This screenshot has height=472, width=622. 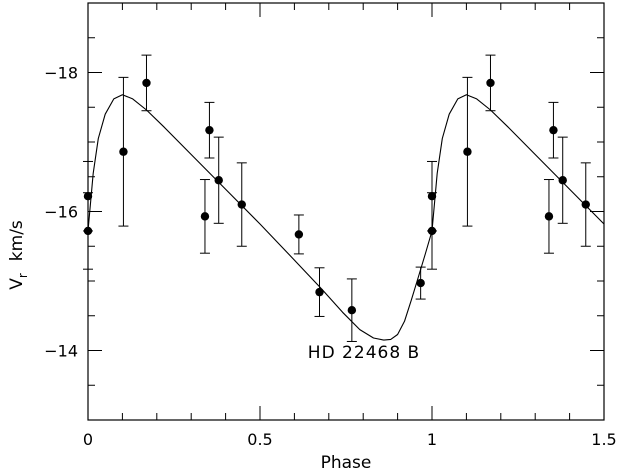 I want to click on x-tick-label: 0, so click(x=88, y=439).